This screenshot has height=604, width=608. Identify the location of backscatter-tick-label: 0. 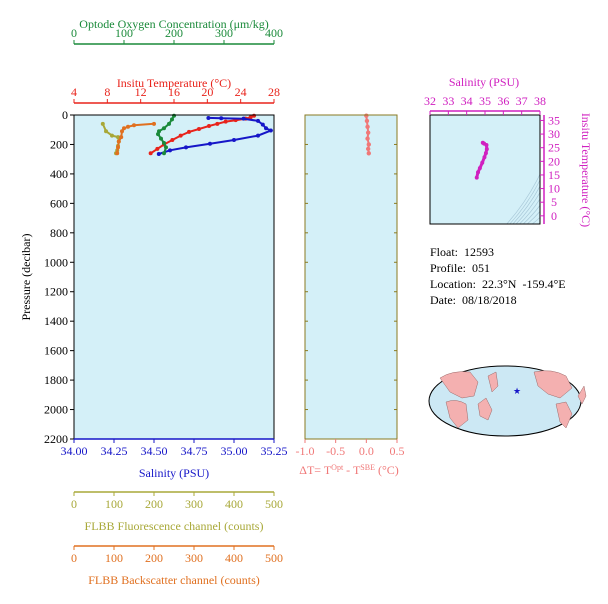
(74, 558).